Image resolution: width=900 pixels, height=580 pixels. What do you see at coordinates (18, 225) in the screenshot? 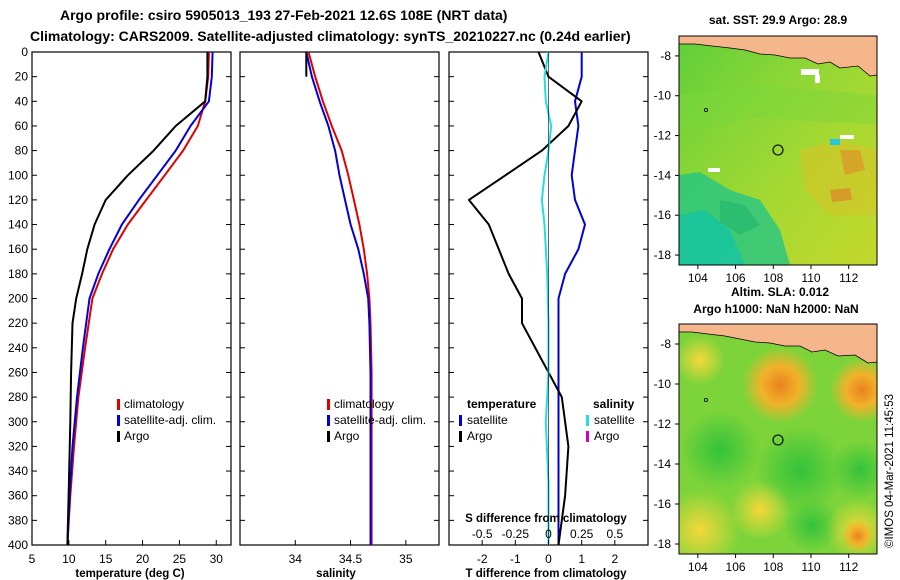
I see `depth-tick-label: 140` at bounding box center [18, 225].